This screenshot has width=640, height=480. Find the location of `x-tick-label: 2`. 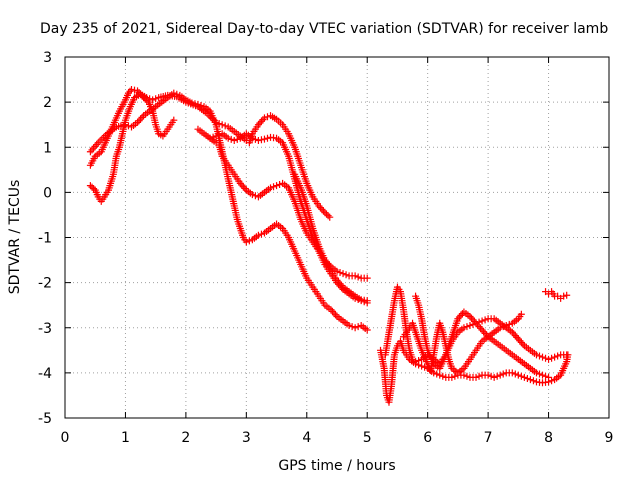

x-tick-label: 2 is located at coordinates (185, 438).